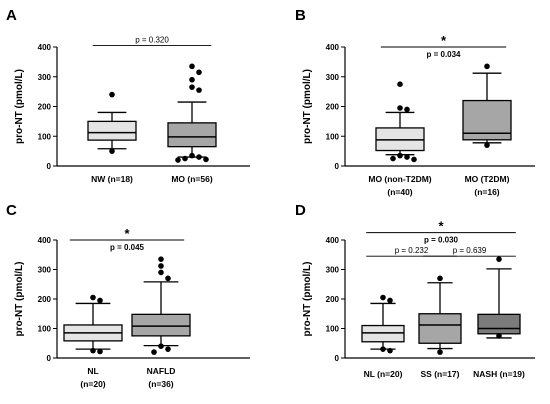  What do you see at coordinates (160, 384) in the screenshot?
I see `x-category-label-n: (n=36)` at bounding box center [160, 384].